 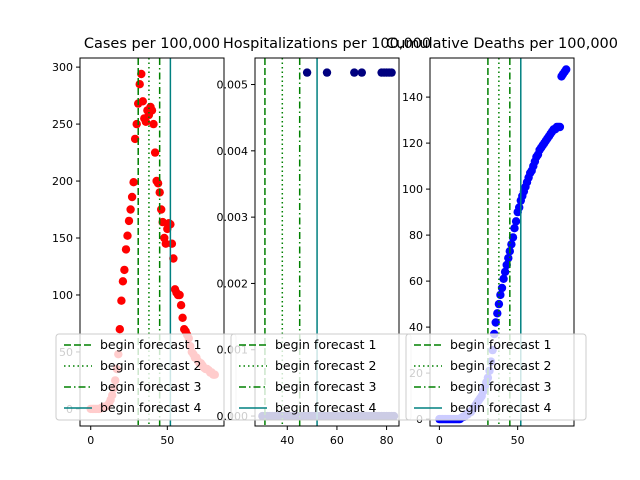 What do you see at coordinates (416, 235) in the screenshot?
I see `y-tick-label: 80` at bounding box center [416, 235].